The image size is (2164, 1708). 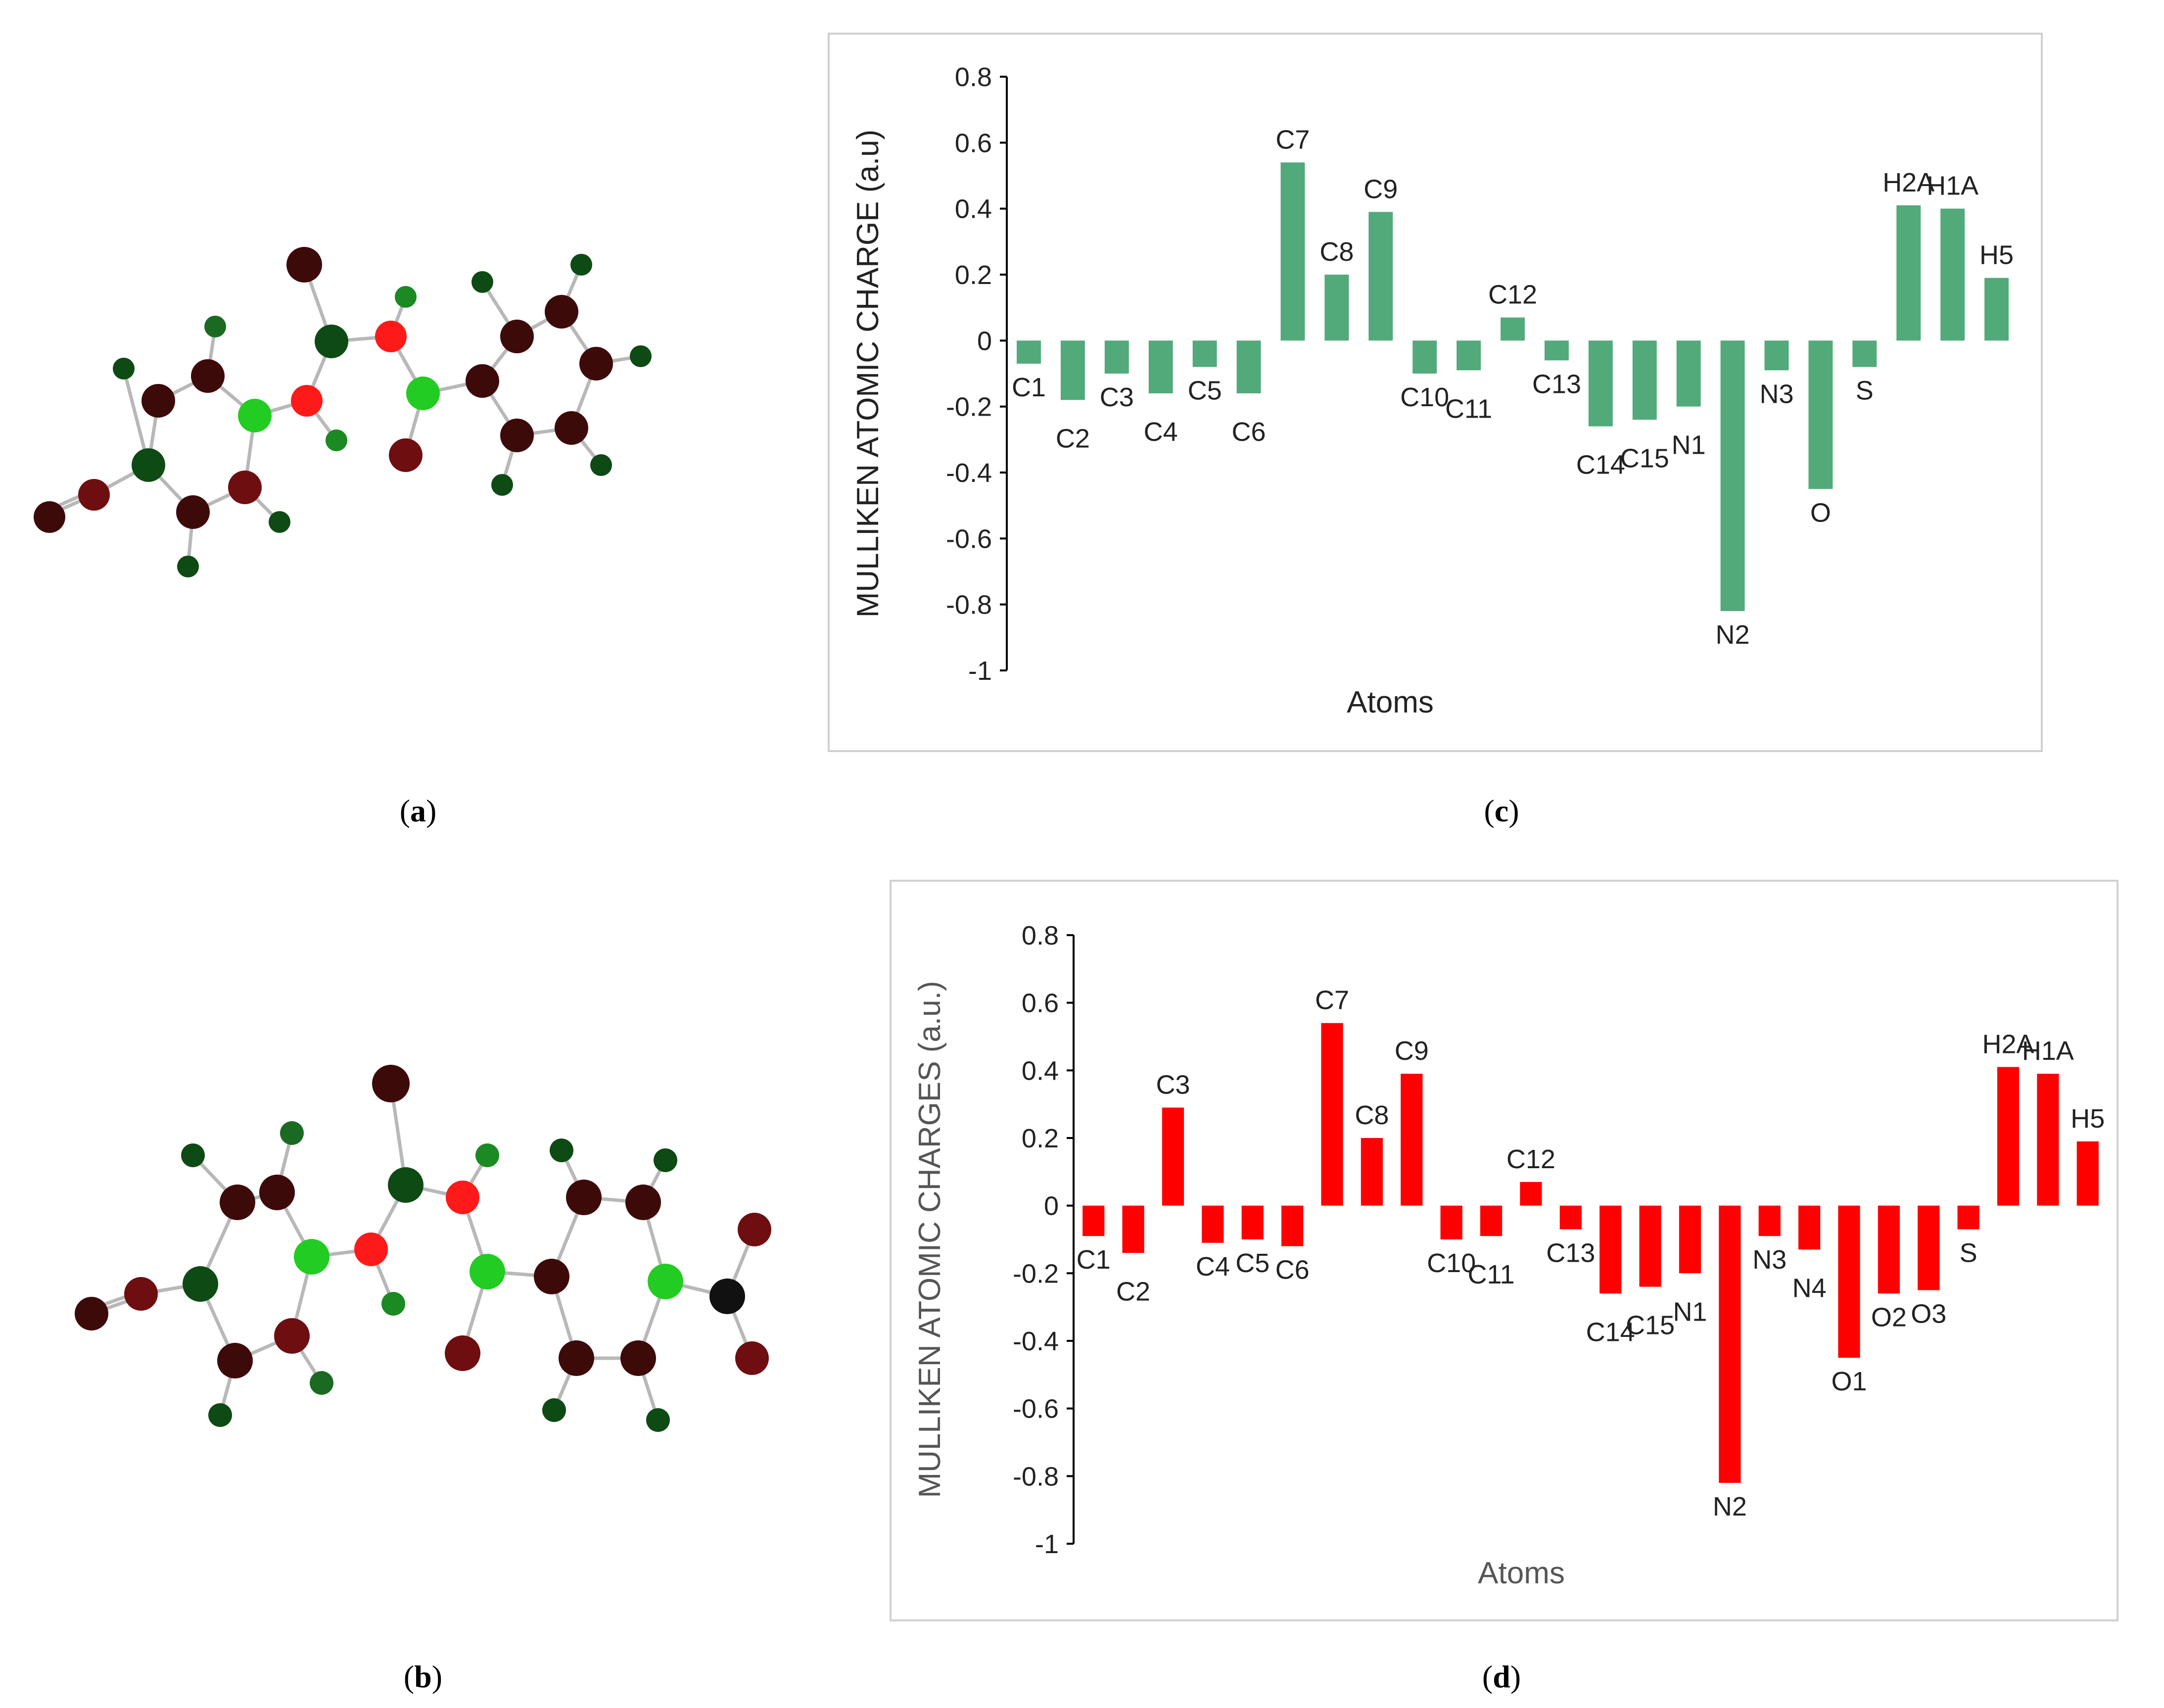 I want to click on bar-label-c5: C5, so click(x=1252, y=1263).